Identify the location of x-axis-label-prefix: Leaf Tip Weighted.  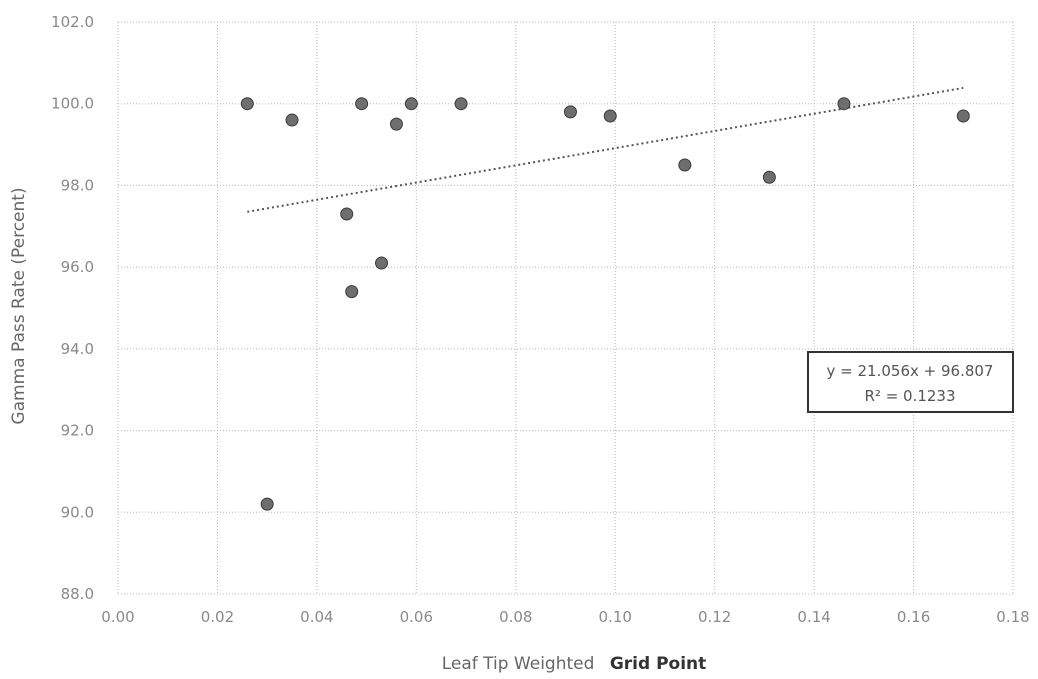
(518, 664).